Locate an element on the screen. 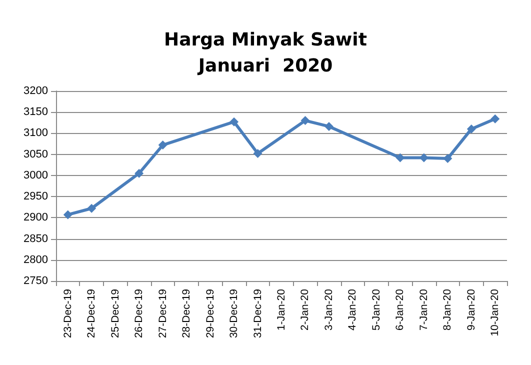 This screenshot has width=531, height=365. chart-title: Harga Minyak Sawit Januari 2020 is located at coordinates (266, 53).